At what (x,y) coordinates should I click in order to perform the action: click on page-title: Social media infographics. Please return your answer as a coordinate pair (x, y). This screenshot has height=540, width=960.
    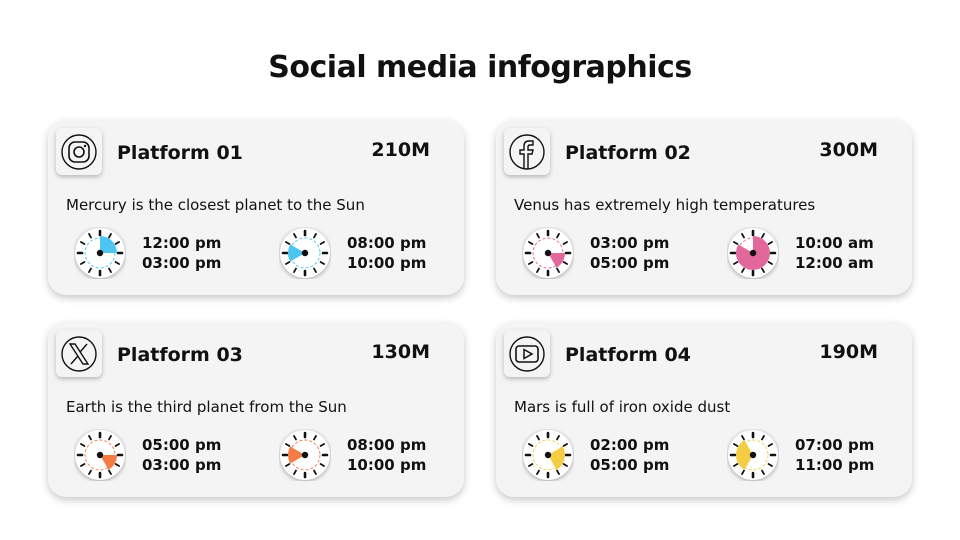
    Looking at the image, I should click on (480, 67).